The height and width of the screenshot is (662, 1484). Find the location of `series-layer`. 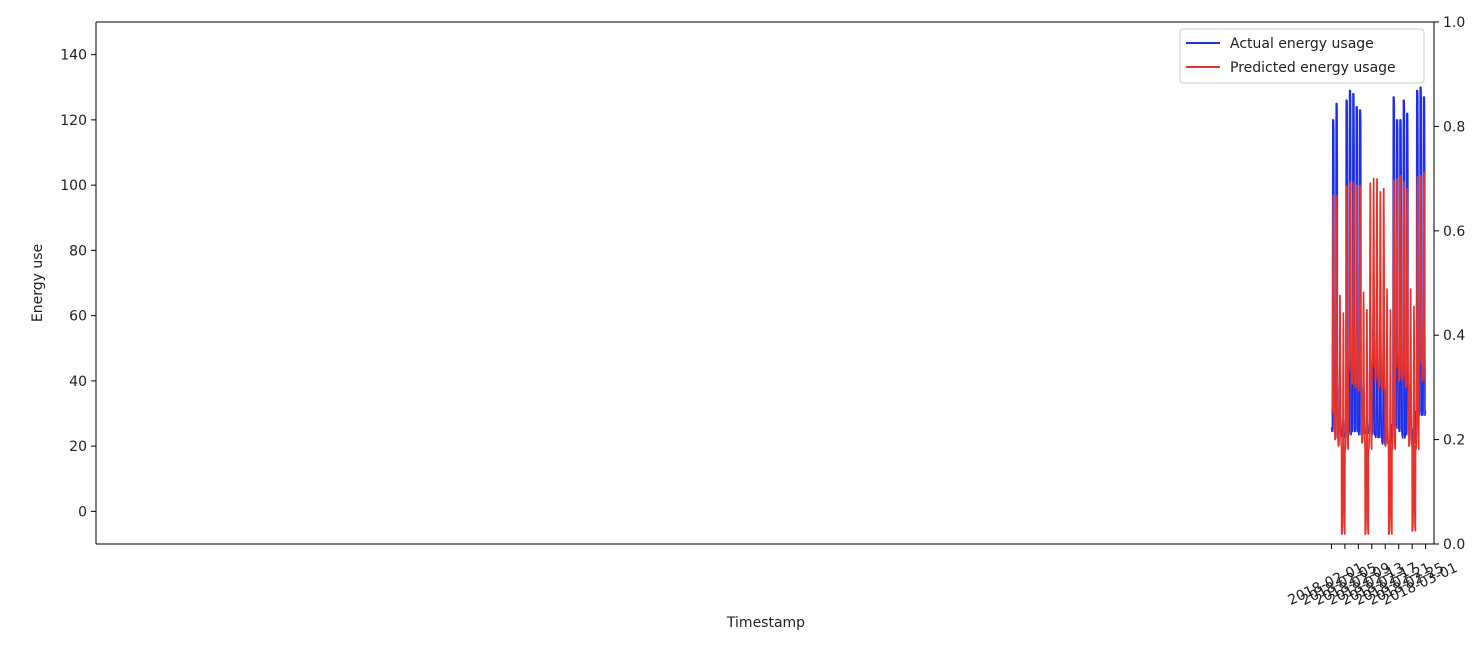

series-layer is located at coordinates (1378, 310).